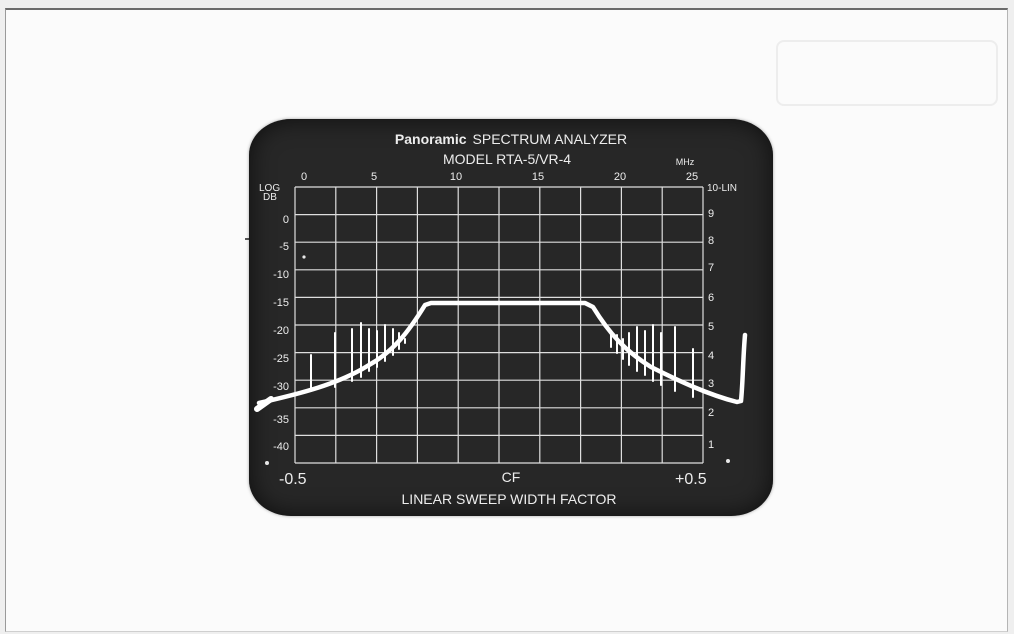  What do you see at coordinates (431, 139) in the screenshot?
I see `brand-label: Panoramic` at bounding box center [431, 139].